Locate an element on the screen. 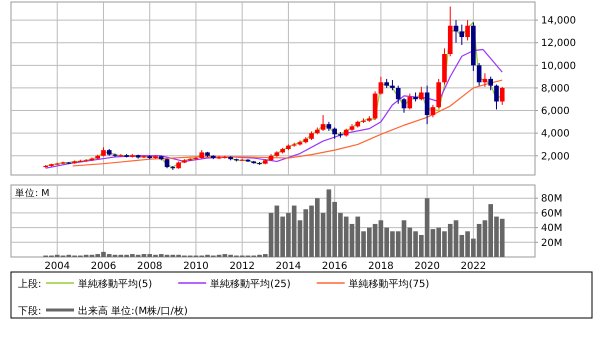 This screenshot has width=600, height=338. x-tick-label: 2008 is located at coordinates (149, 266).